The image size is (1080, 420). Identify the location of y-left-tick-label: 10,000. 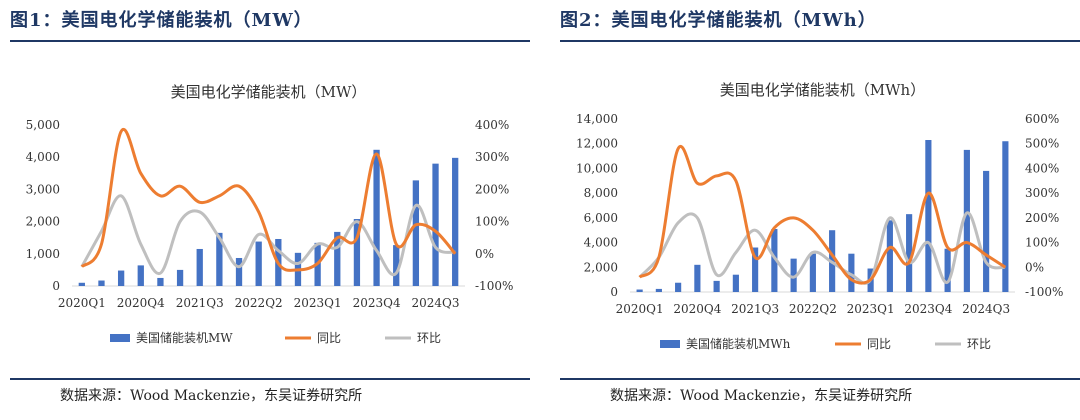
(597, 168).